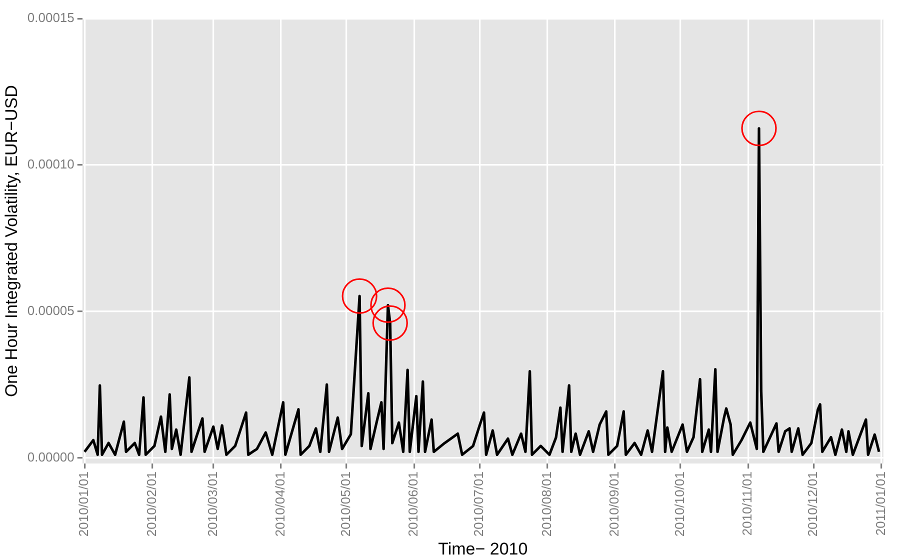 The width and height of the screenshot is (902, 560). What do you see at coordinates (880, 504) in the screenshot?
I see `x-tick-label: 2011/01/01` at bounding box center [880, 504].